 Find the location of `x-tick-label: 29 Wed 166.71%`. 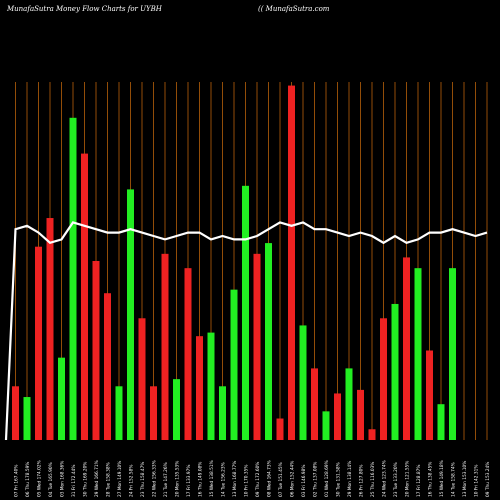

x-tick-label: 29 Wed 166.71% is located at coordinates (97, 478).